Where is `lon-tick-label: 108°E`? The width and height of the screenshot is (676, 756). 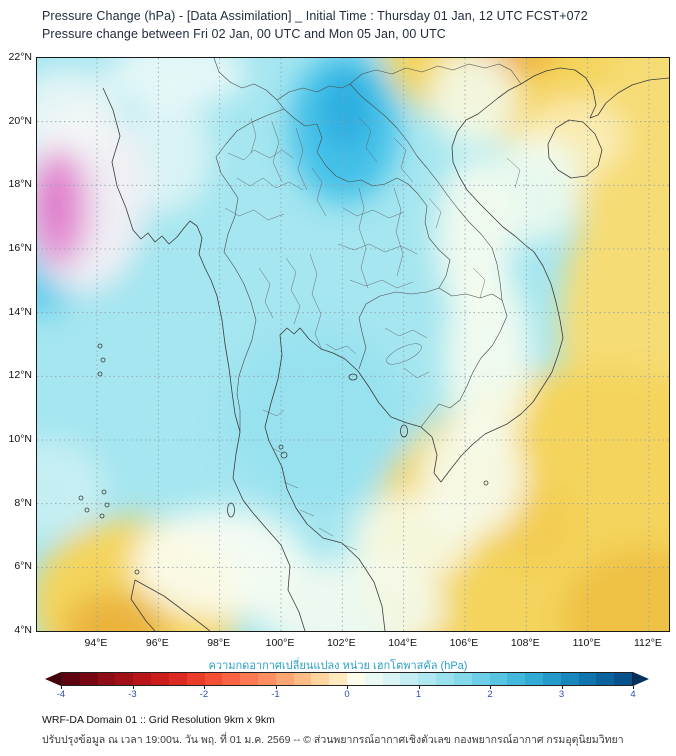 lon-tick-label: 108°E is located at coordinates (525, 643).